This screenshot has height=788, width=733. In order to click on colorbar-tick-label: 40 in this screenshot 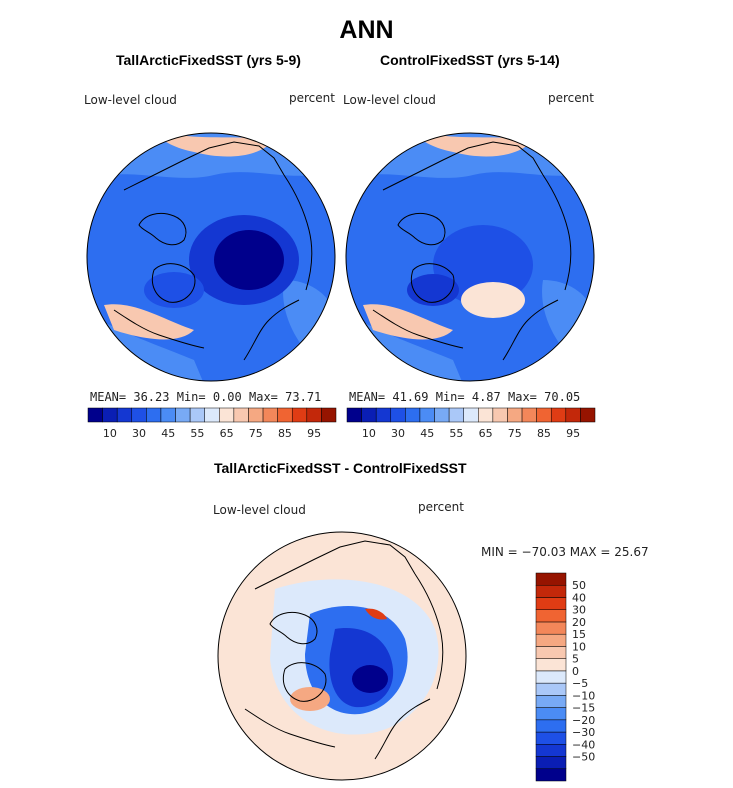, I will do `click(579, 597)`.